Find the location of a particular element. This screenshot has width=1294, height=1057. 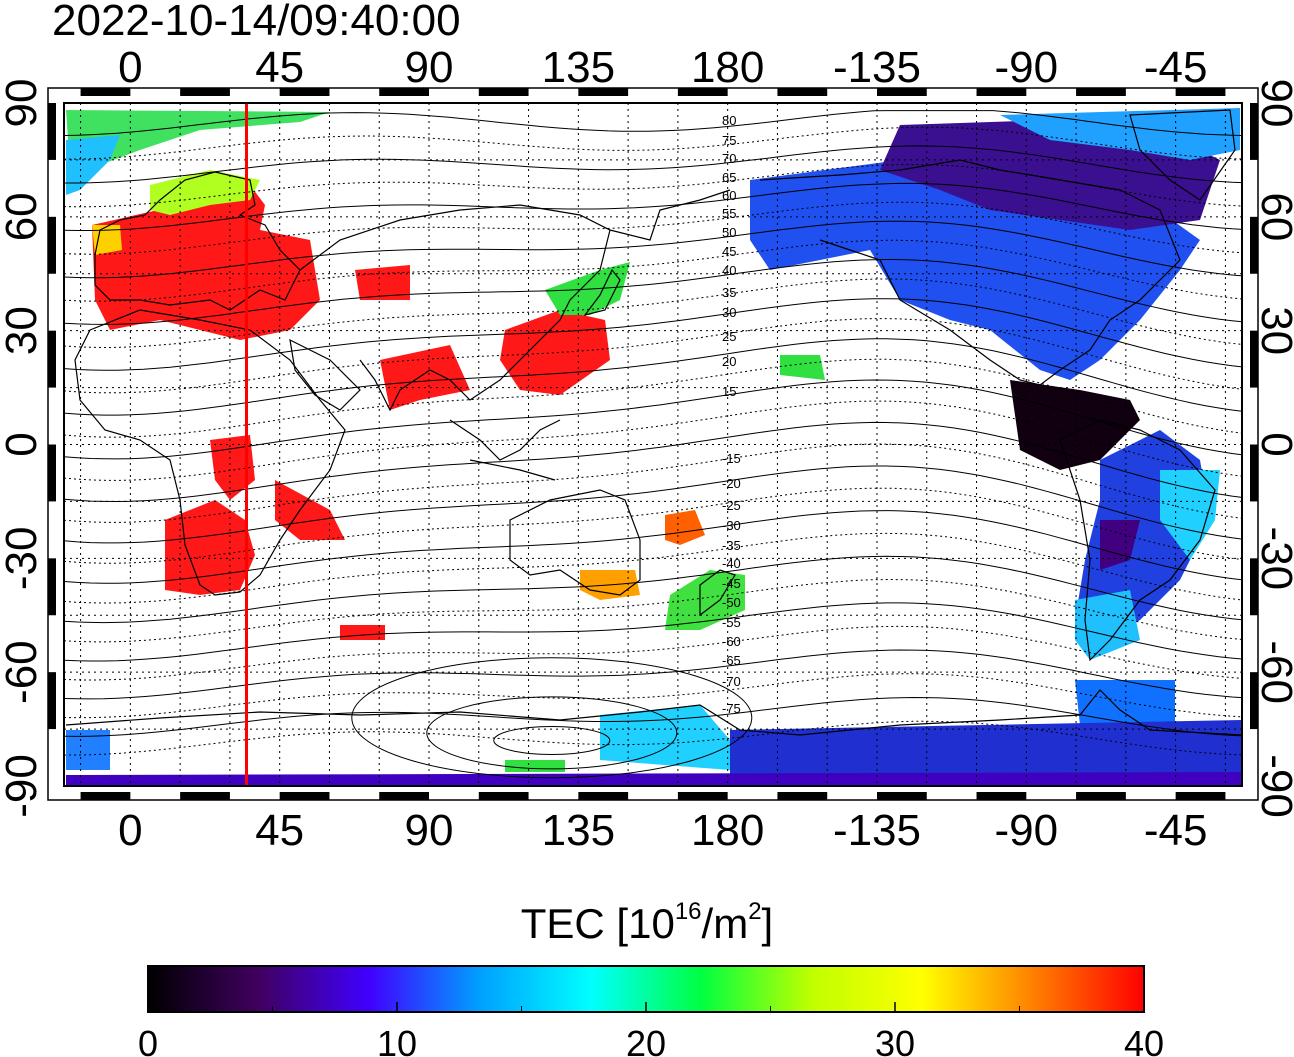

colorbar: 0 10 20 30 40 is located at coordinates (651, 1011).